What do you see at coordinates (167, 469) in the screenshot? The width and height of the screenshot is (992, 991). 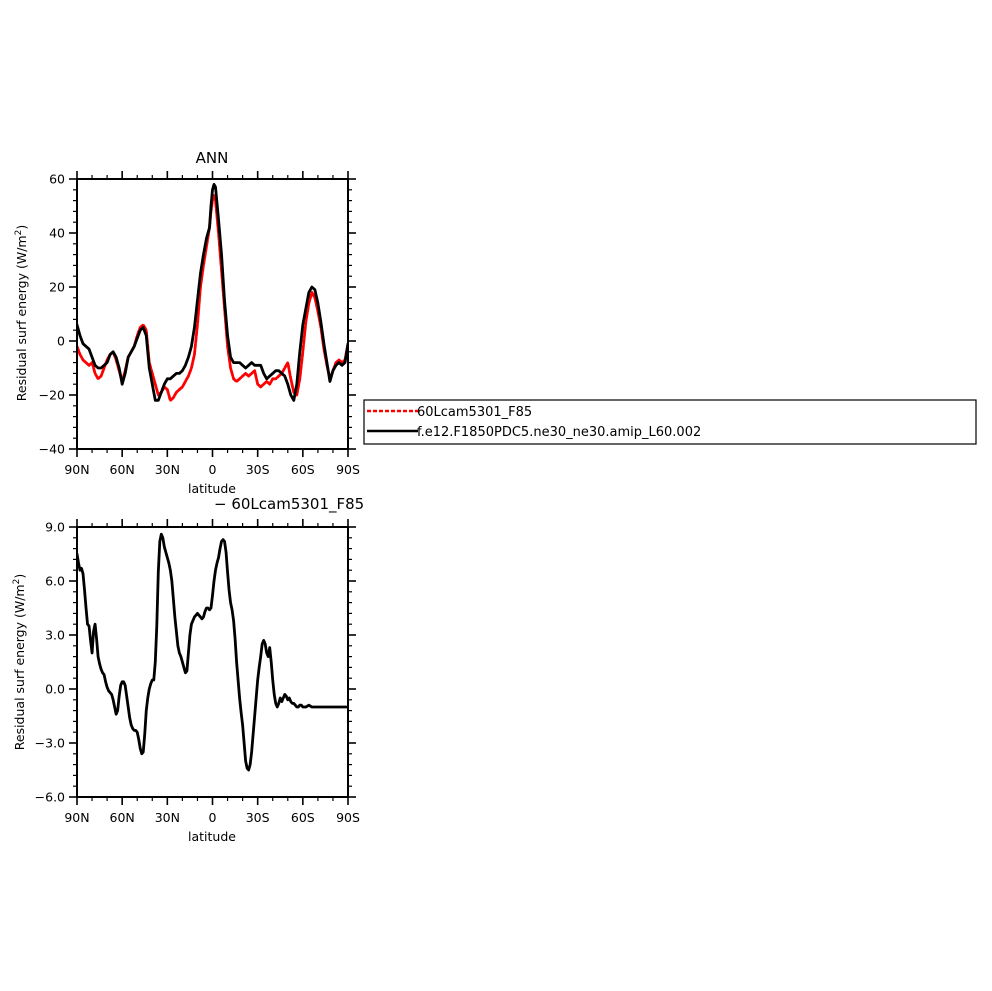 I see `top-x-tick-label: 30N` at bounding box center [167, 469].